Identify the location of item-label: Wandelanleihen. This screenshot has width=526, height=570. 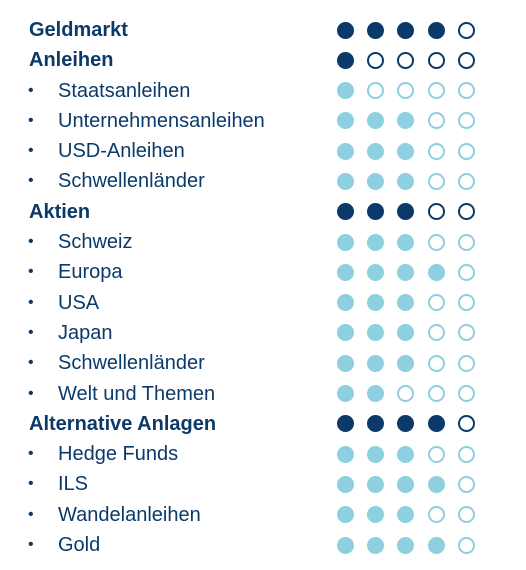
(129, 514).